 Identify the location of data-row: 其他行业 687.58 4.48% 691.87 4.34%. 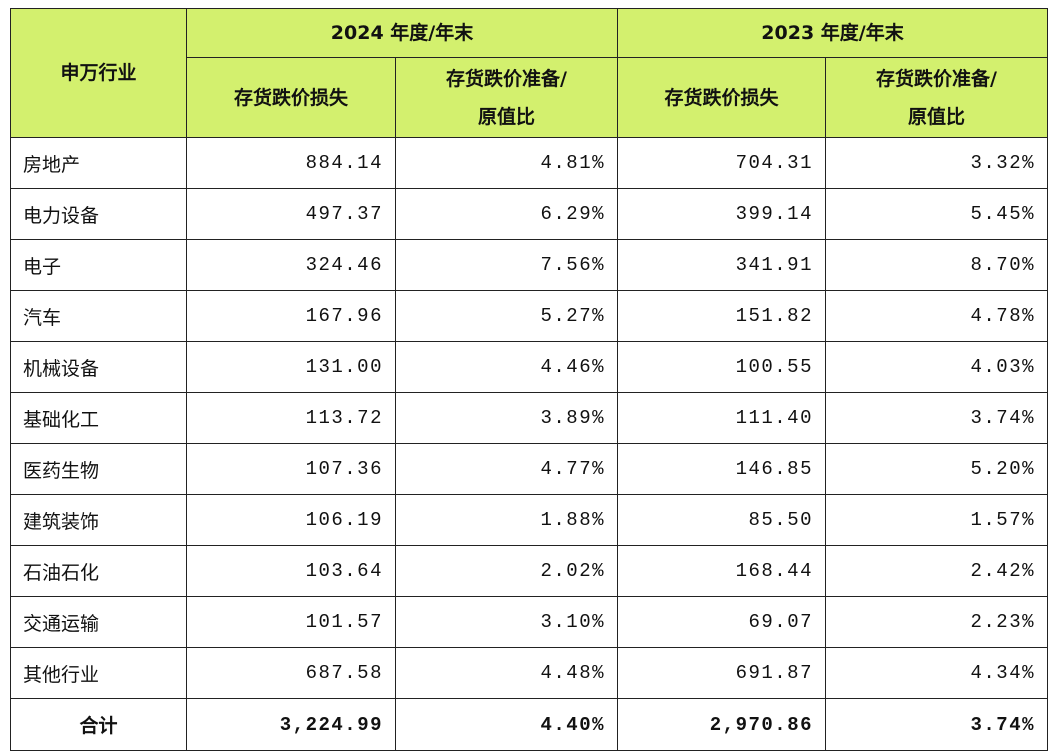
(529, 673).